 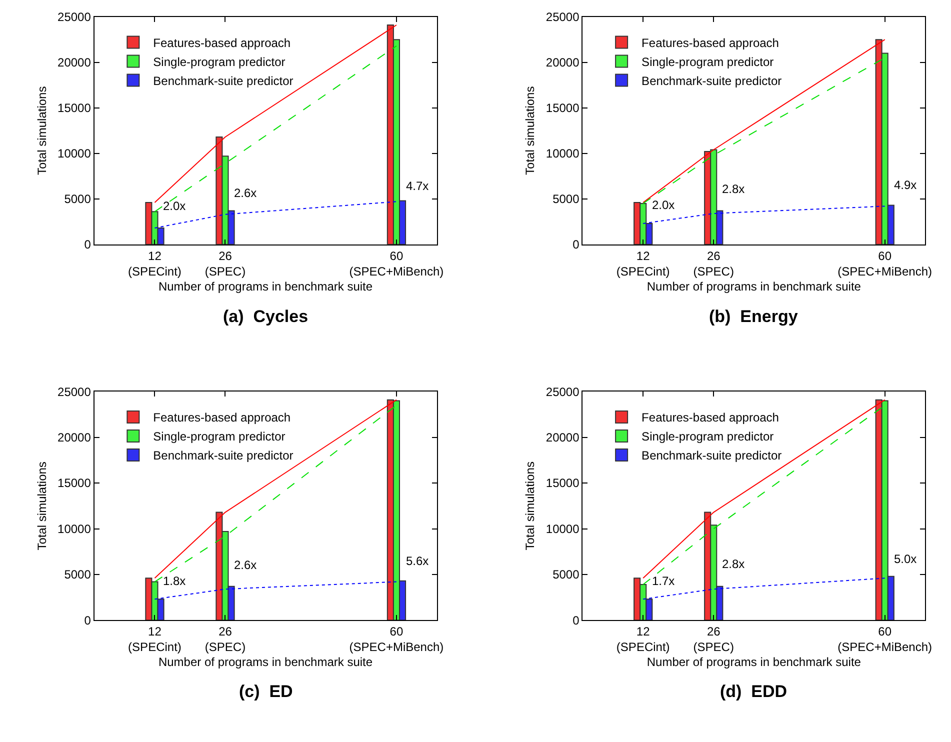 What do you see at coordinates (417, 186) in the screenshot?
I see `annotation: 4.7x` at bounding box center [417, 186].